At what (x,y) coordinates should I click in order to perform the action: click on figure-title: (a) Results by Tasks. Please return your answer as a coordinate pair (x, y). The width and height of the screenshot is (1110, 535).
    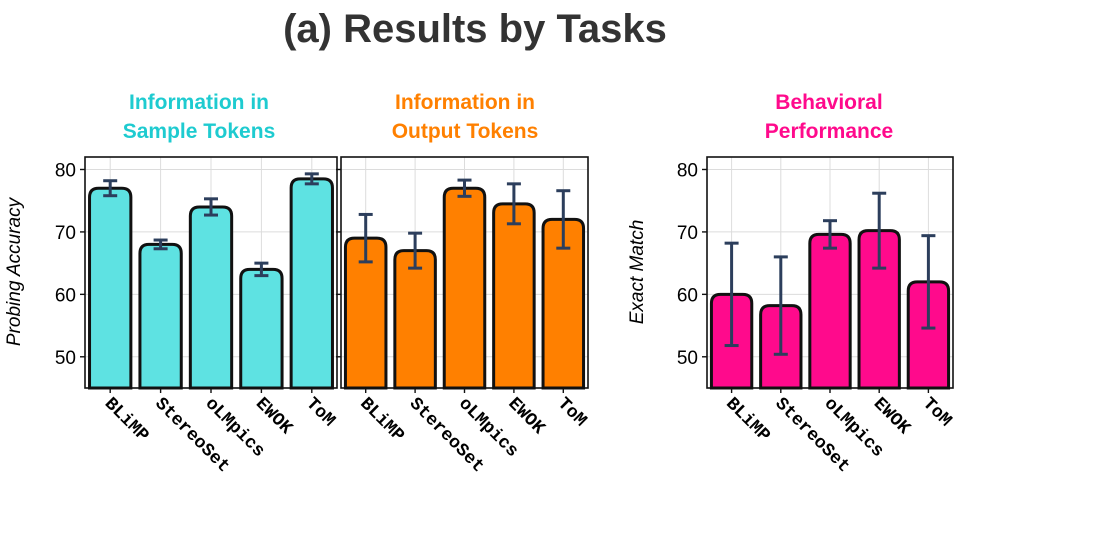
    Looking at the image, I should click on (475, 29).